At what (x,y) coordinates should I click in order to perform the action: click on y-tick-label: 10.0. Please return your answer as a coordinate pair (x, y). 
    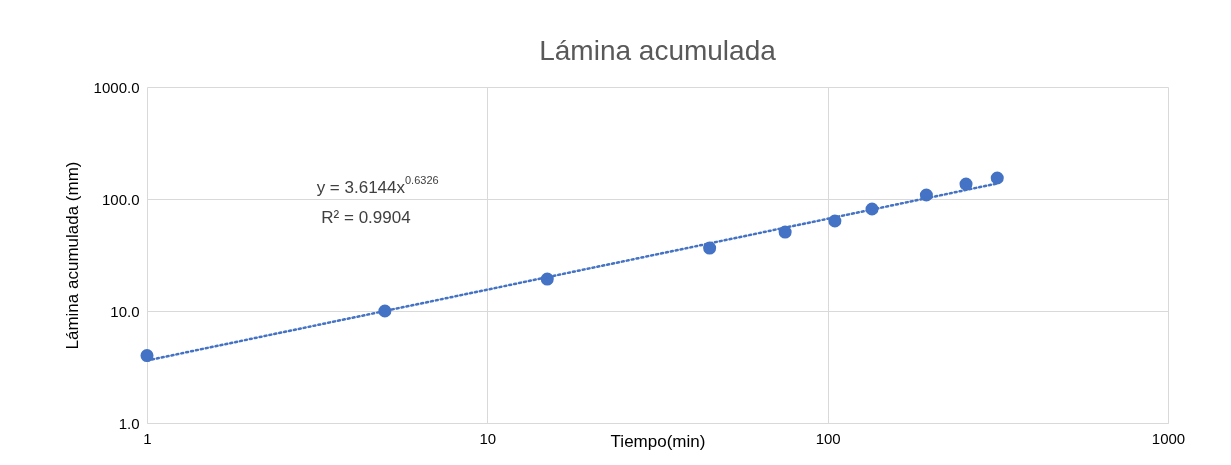
    Looking at the image, I should click on (125, 311).